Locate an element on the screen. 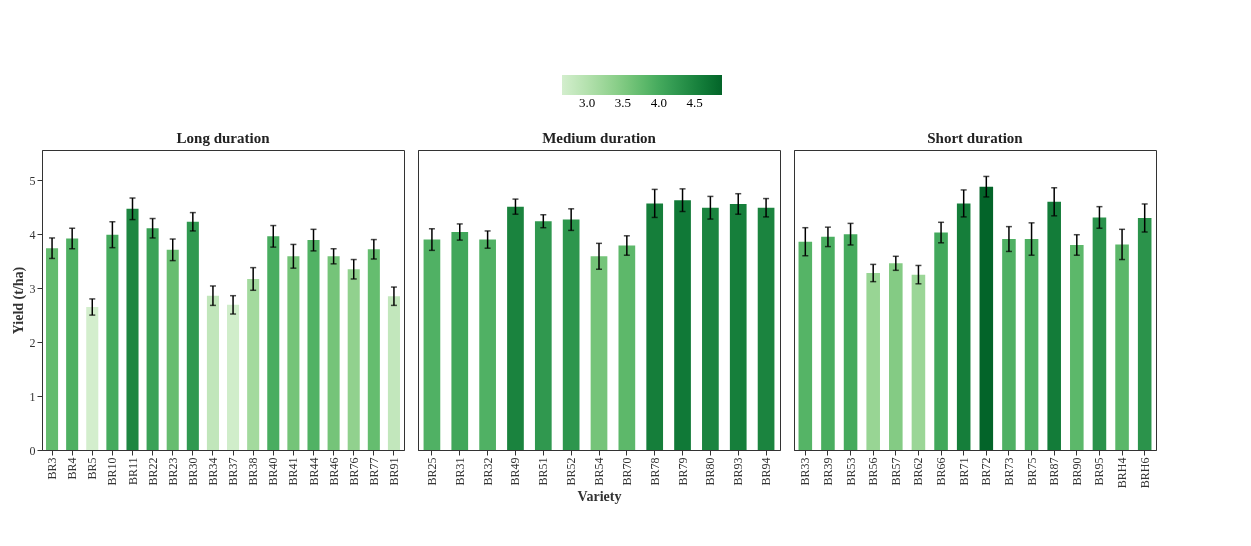  chart-title: Medium duration is located at coordinates (599, 138).